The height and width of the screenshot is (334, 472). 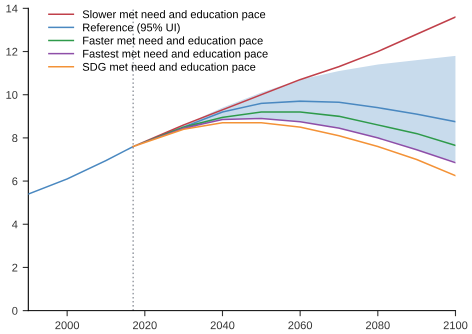 I want to click on legend-label: Reference (95% UI), so click(x=131, y=28).